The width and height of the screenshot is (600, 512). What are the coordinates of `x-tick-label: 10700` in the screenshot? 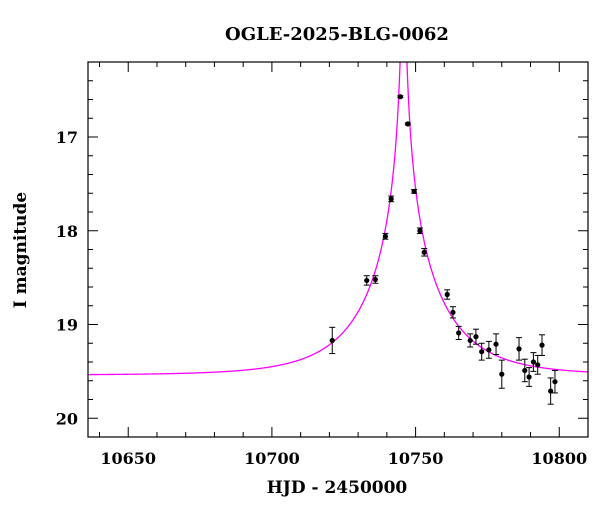 It's located at (272, 458).